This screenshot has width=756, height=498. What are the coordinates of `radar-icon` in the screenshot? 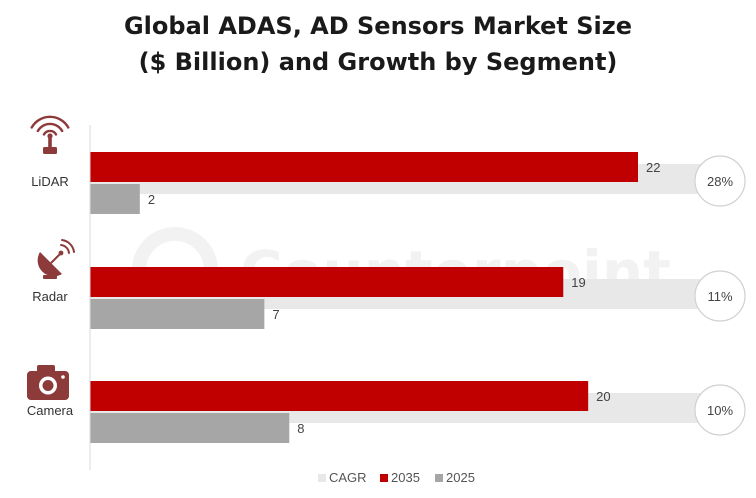 It's located at (56, 259).